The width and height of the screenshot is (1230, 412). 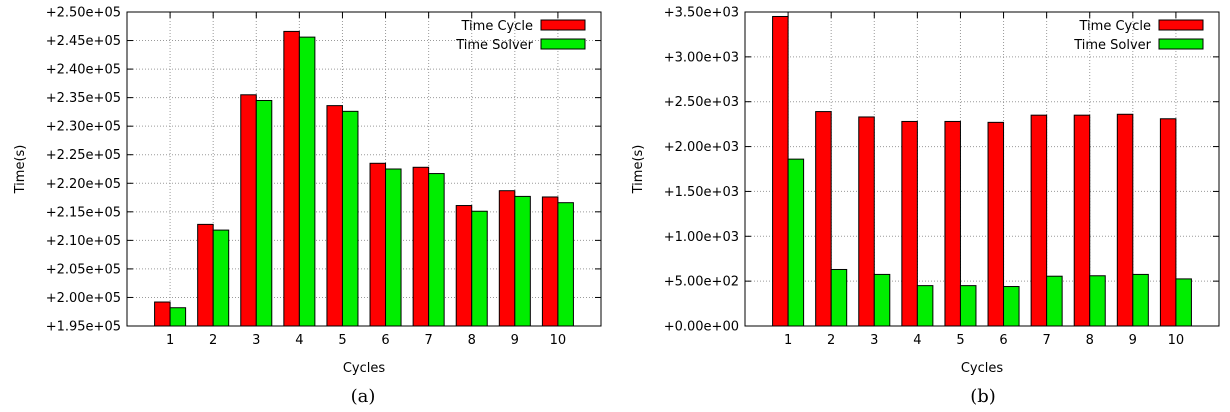 What do you see at coordinates (83, 298) in the screenshot?
I see `y-tick-label: +2.00e+05` at bounding box center [83, 298].